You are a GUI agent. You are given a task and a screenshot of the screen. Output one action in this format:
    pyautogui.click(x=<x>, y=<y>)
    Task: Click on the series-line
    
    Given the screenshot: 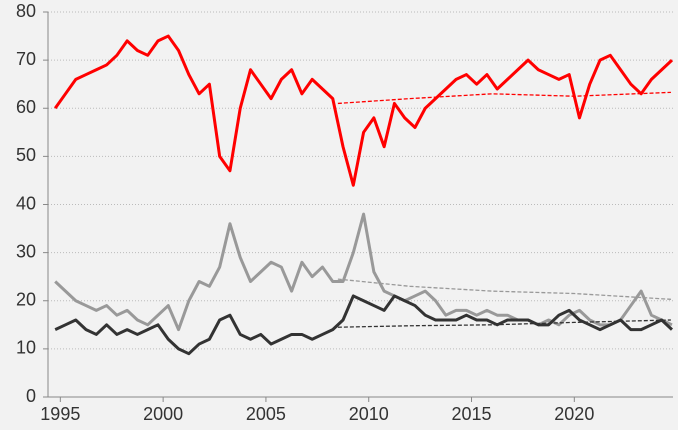 What is the action you would take?
    pyautogui.click(x=363, y=325)
    